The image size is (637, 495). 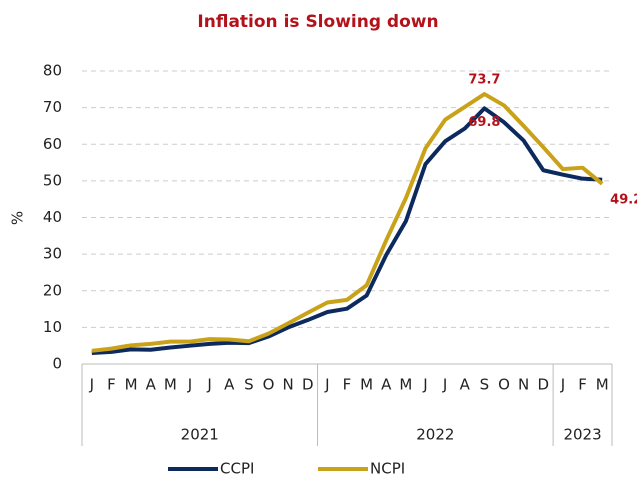 I want to click on y-tick-label: 30, so click(x=52, y=254).